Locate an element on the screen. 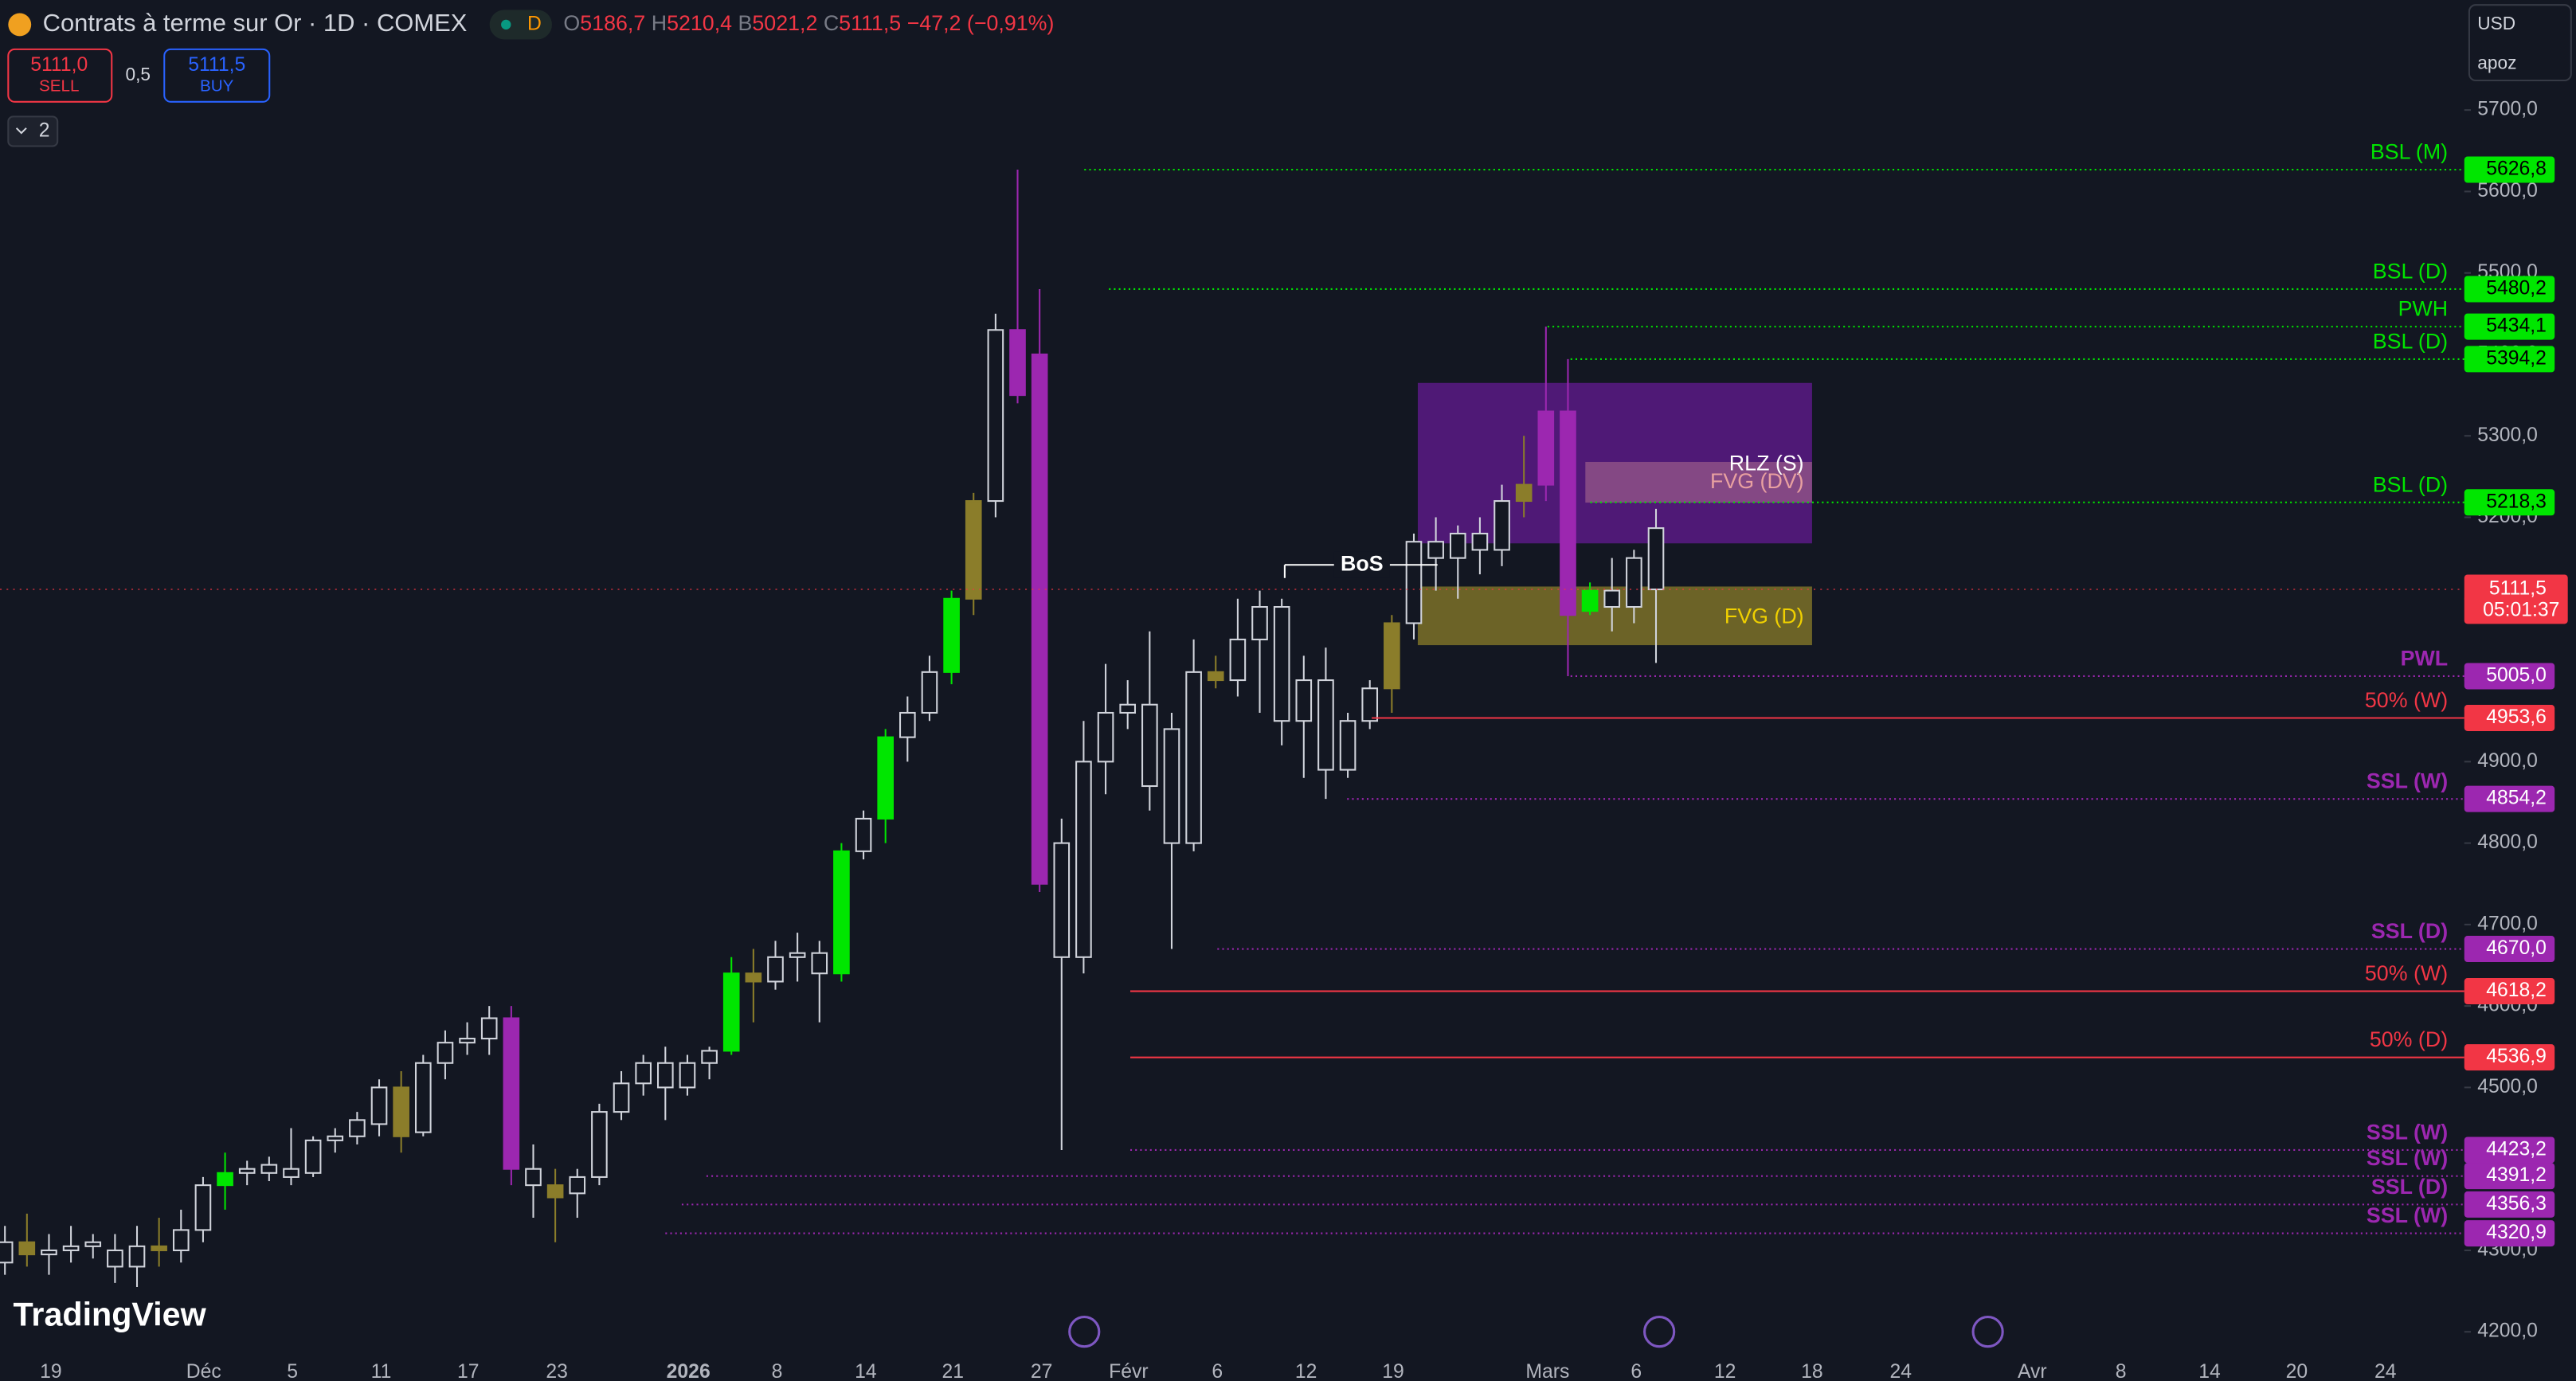 The image size is (2576, 1381). x-tick-label: Avr is located at coordinates (2032, 1371).